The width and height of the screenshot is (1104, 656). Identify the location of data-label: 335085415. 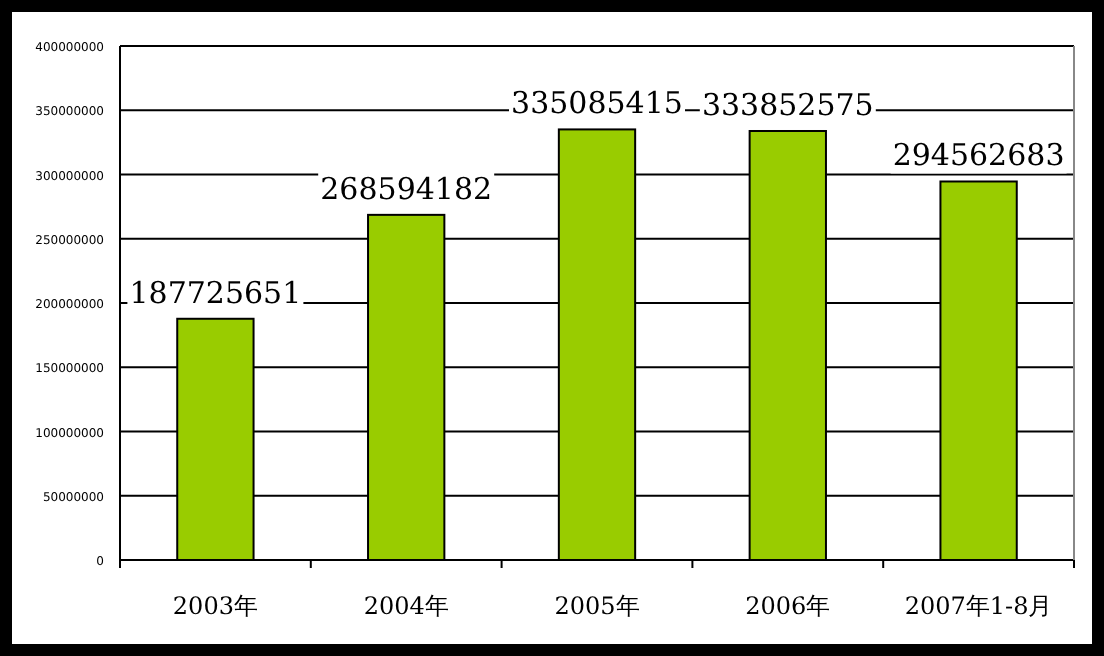
(597, 103).